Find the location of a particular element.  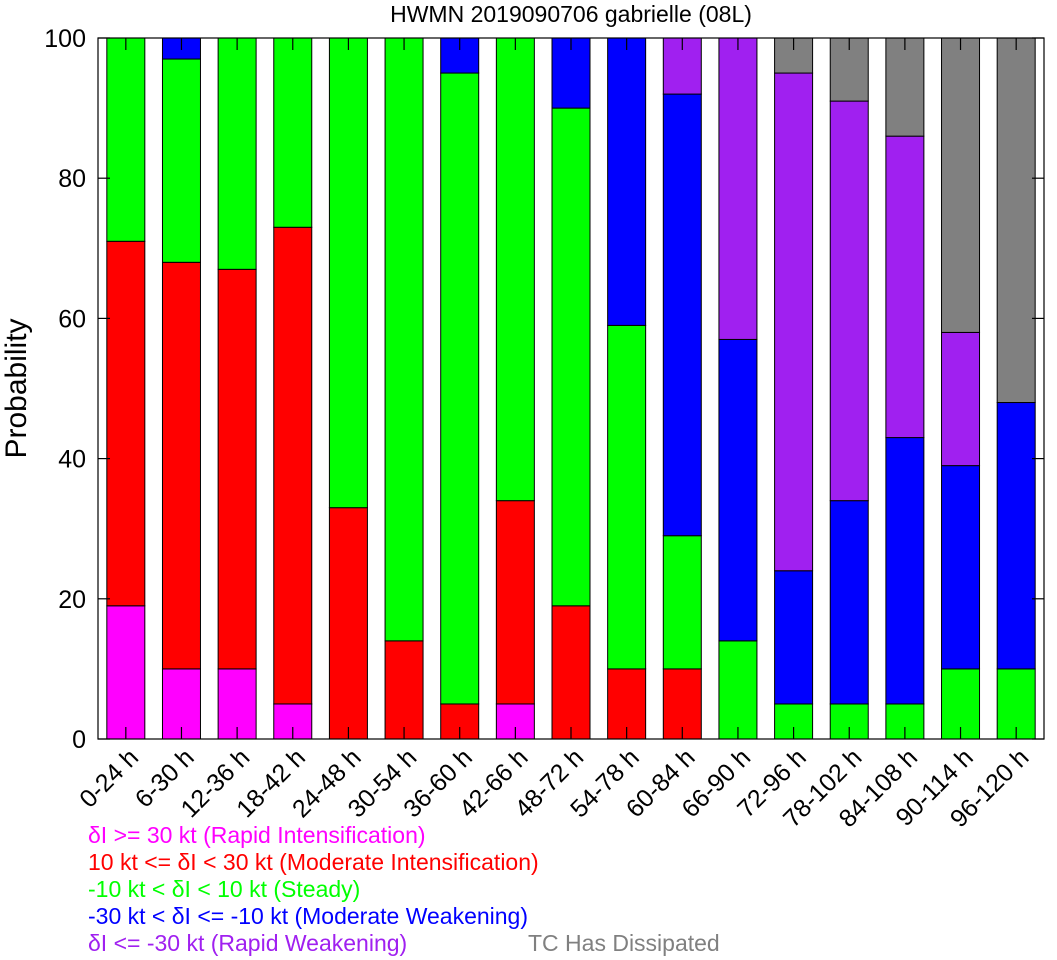

y-axis-label: Probability is located at coordinates (16, 388).